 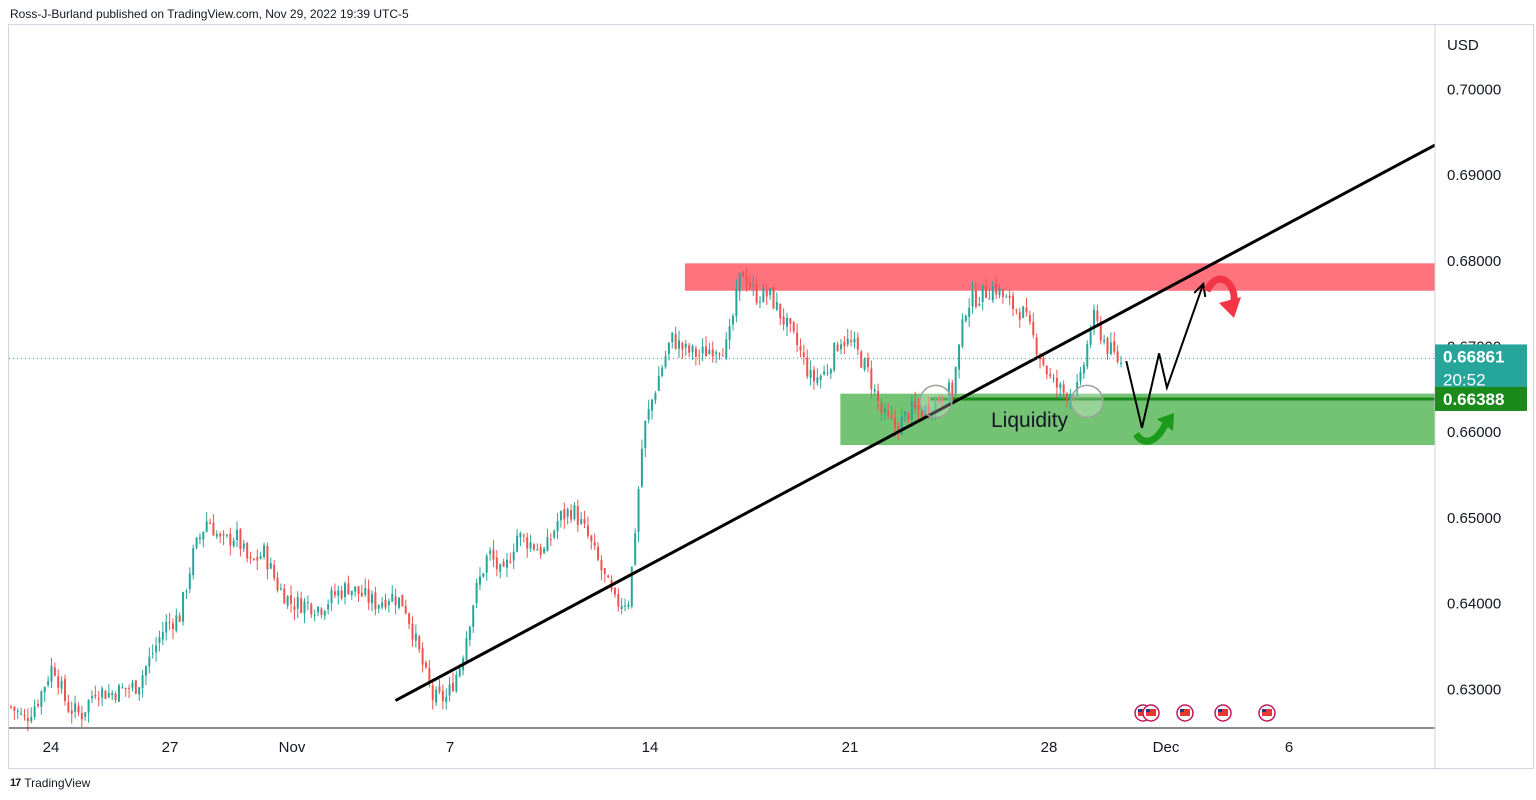 What do you see at coordinates (1059, 277) in the screenshot?
I see `resistance-zone` at bounding box center [1059, 277].